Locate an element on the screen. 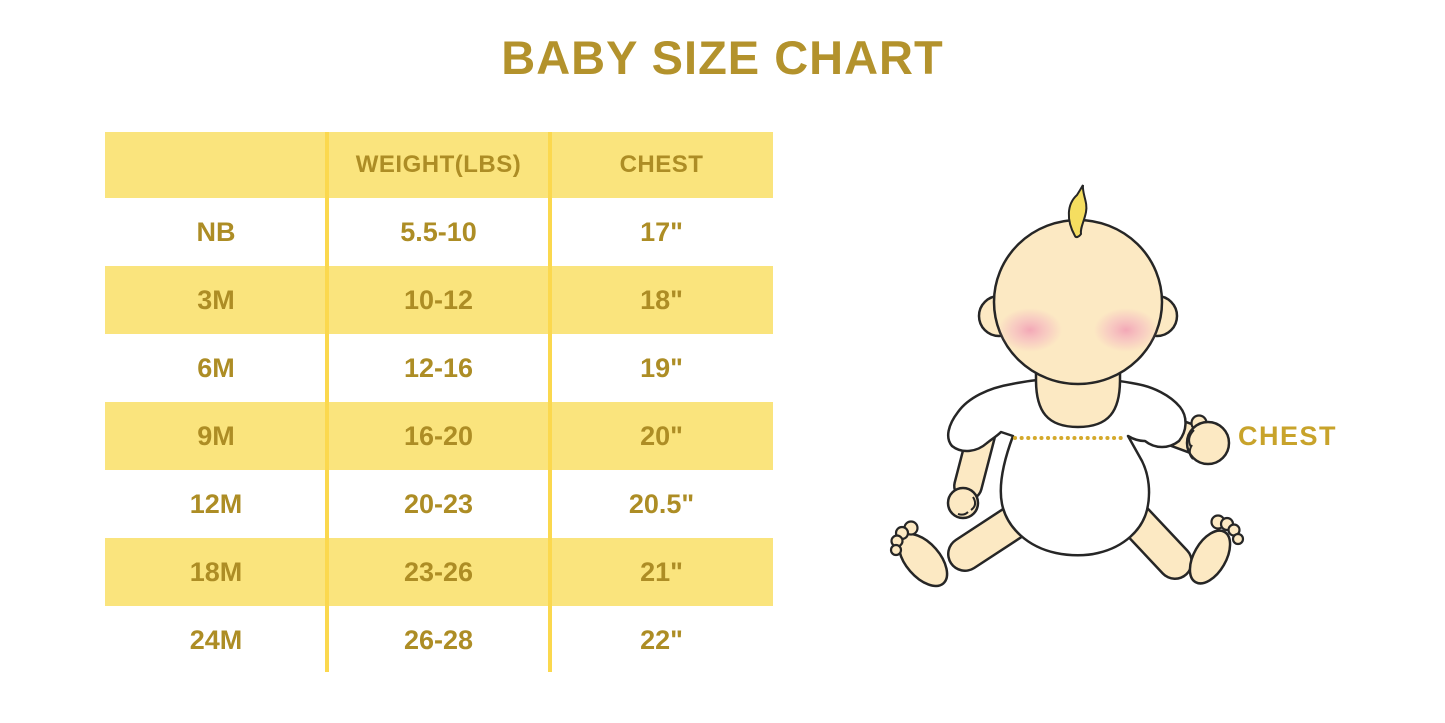  cell-chest: 19" is located at coordinates (661, 367).